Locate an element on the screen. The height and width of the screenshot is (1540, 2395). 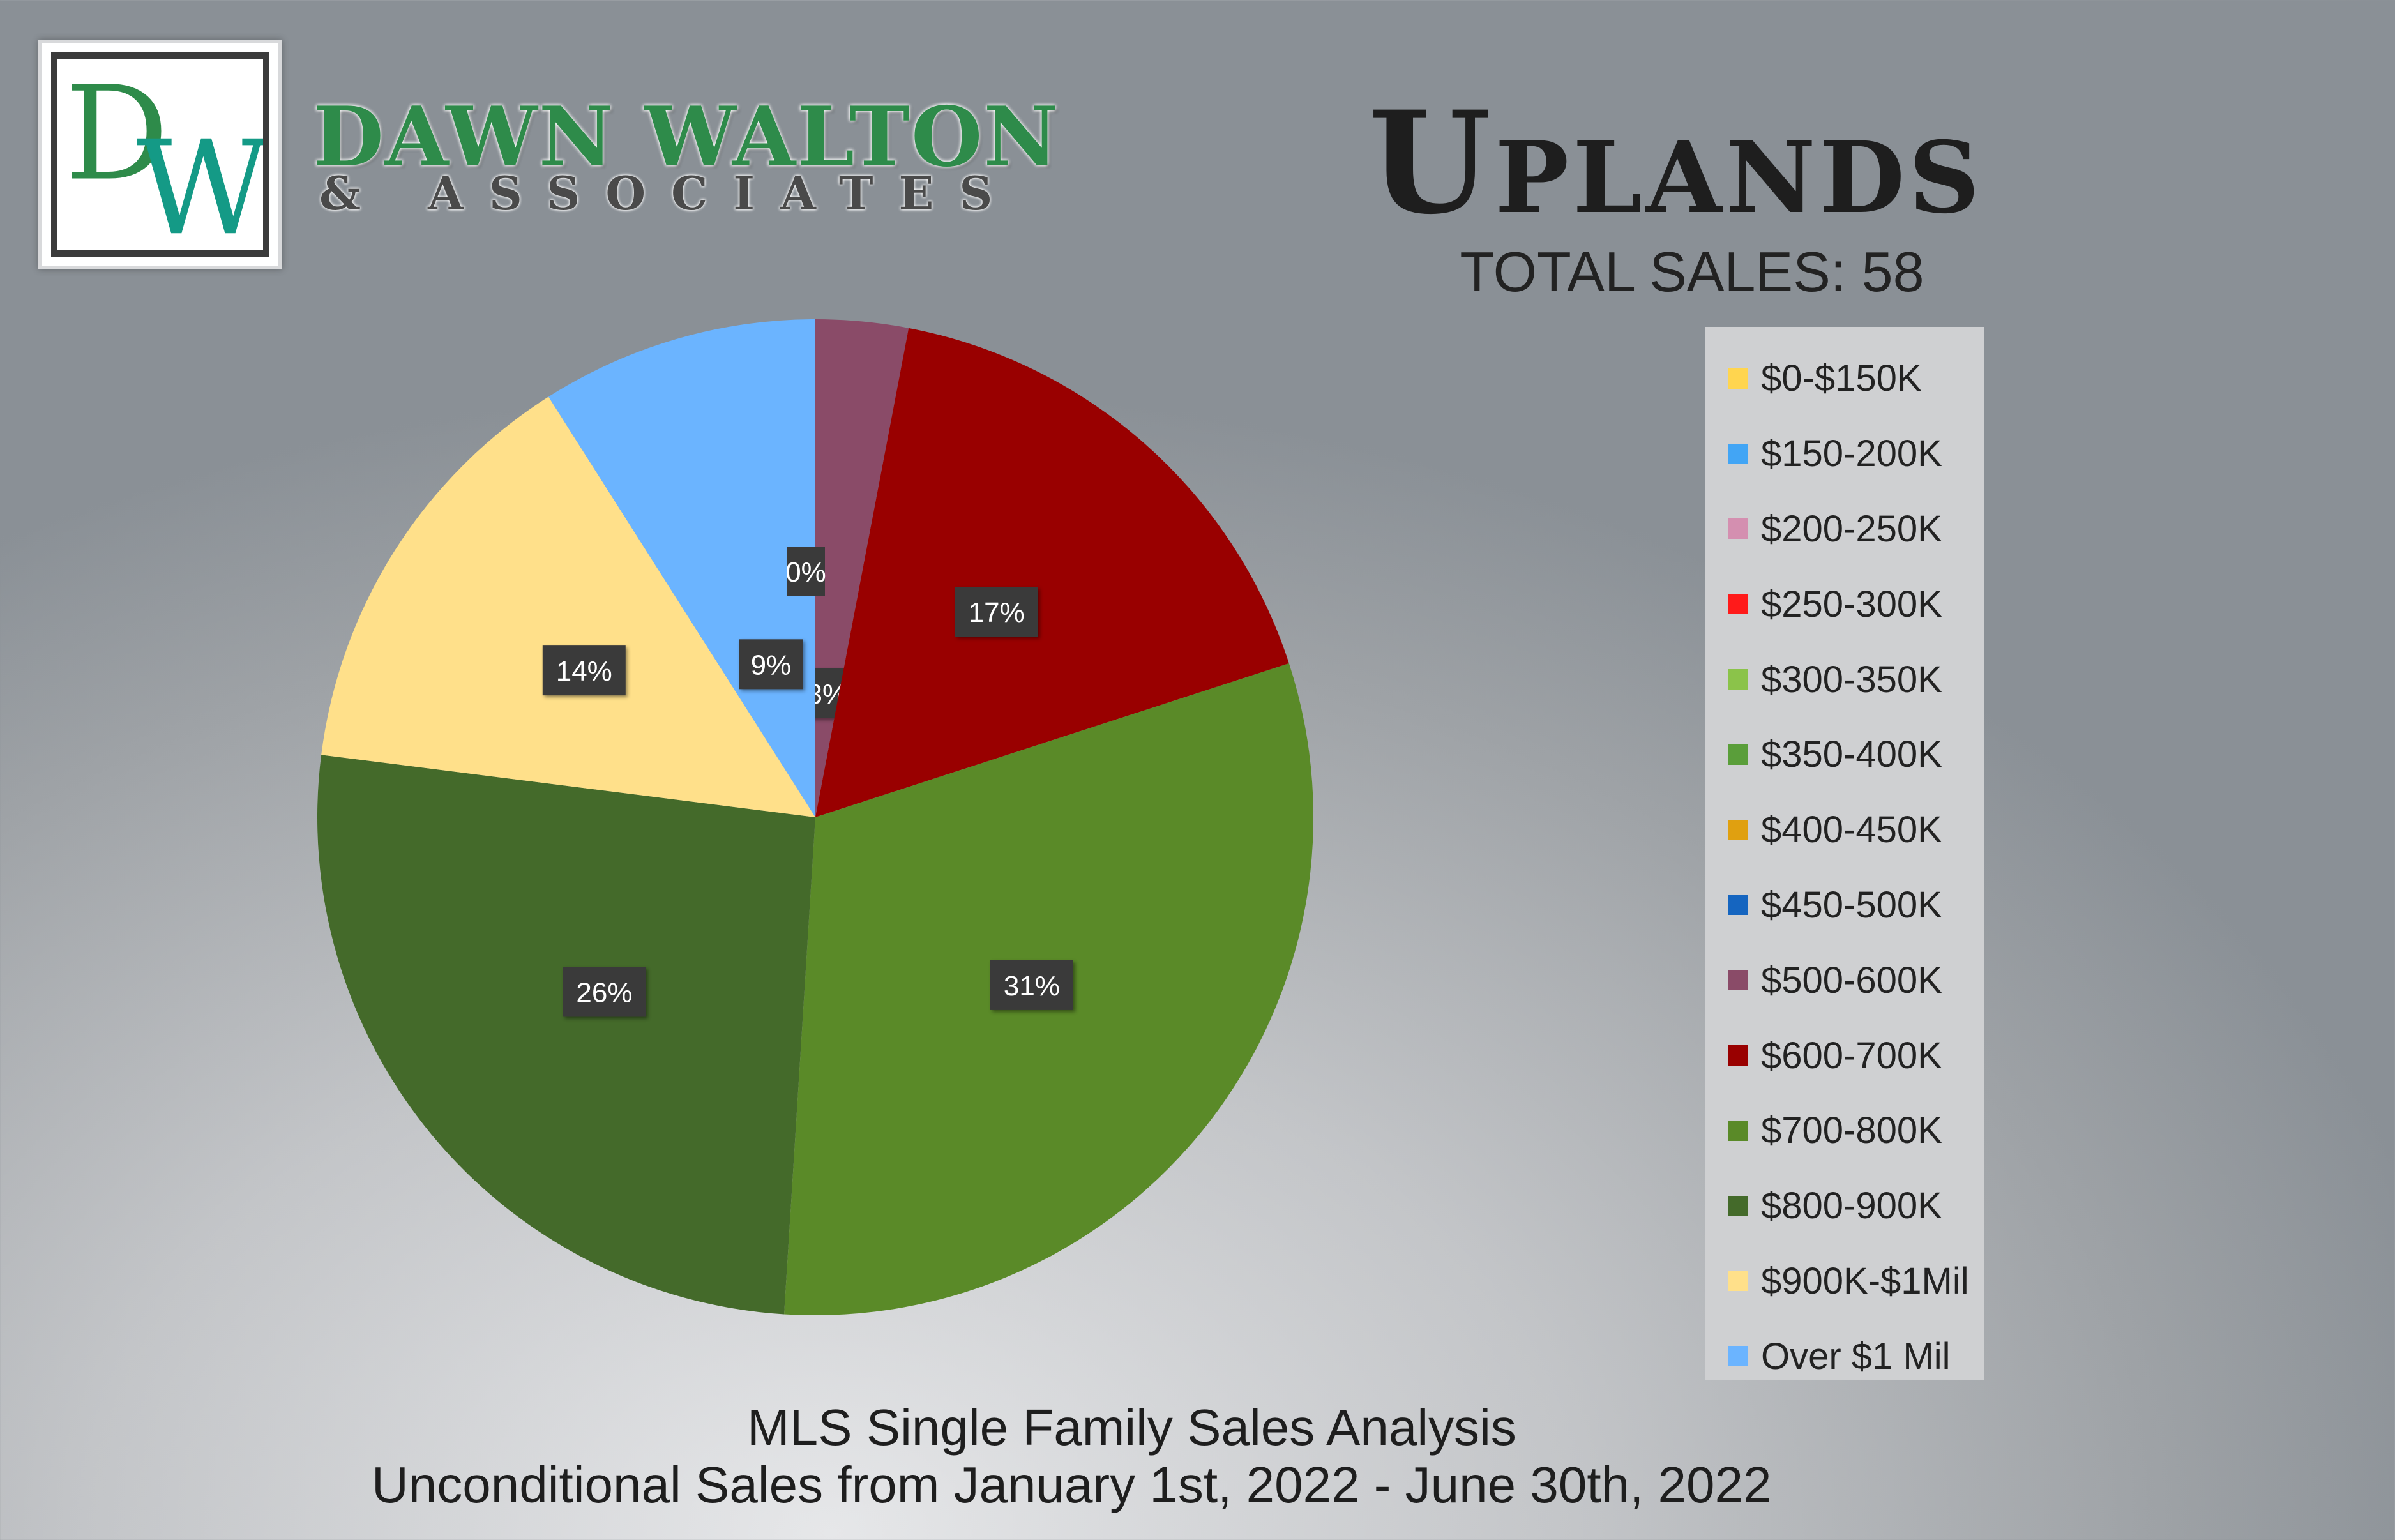
legend-item: $800-900K is located at coordinates (1844, 1206).